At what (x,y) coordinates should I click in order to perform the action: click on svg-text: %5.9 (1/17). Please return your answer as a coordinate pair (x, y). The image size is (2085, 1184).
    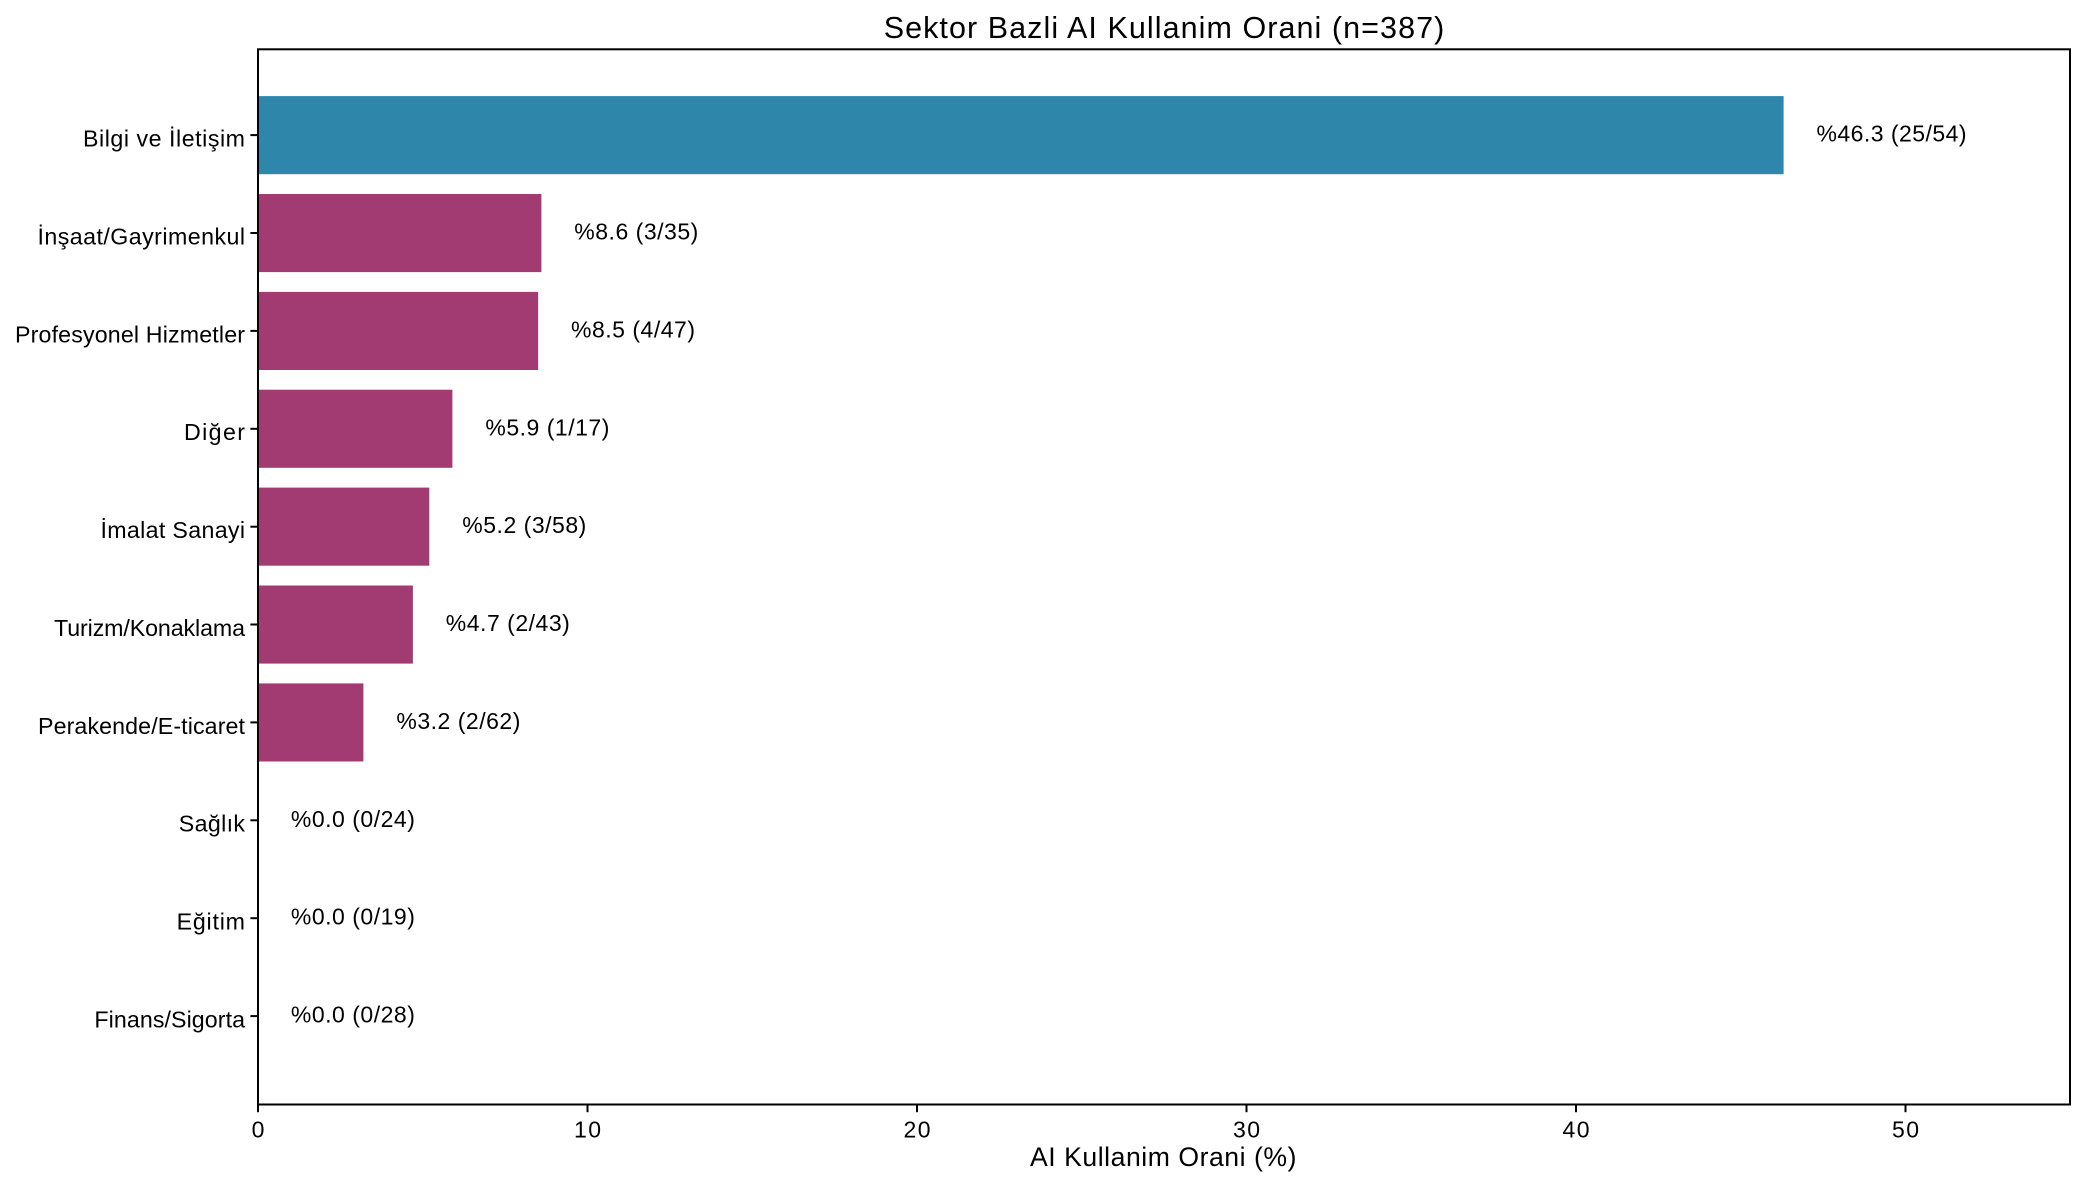
    Looking at the image, I should click on (547, 427).